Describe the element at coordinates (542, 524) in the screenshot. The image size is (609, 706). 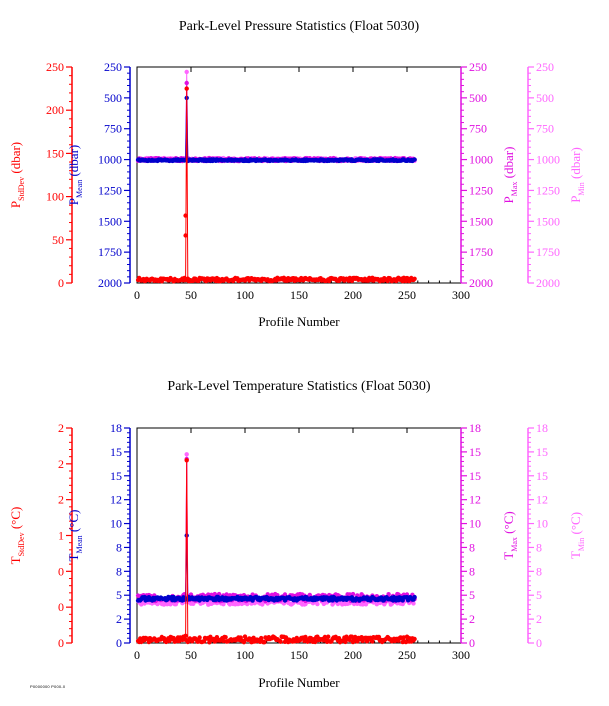
I see `min-y-tick-label: 10` at that location.